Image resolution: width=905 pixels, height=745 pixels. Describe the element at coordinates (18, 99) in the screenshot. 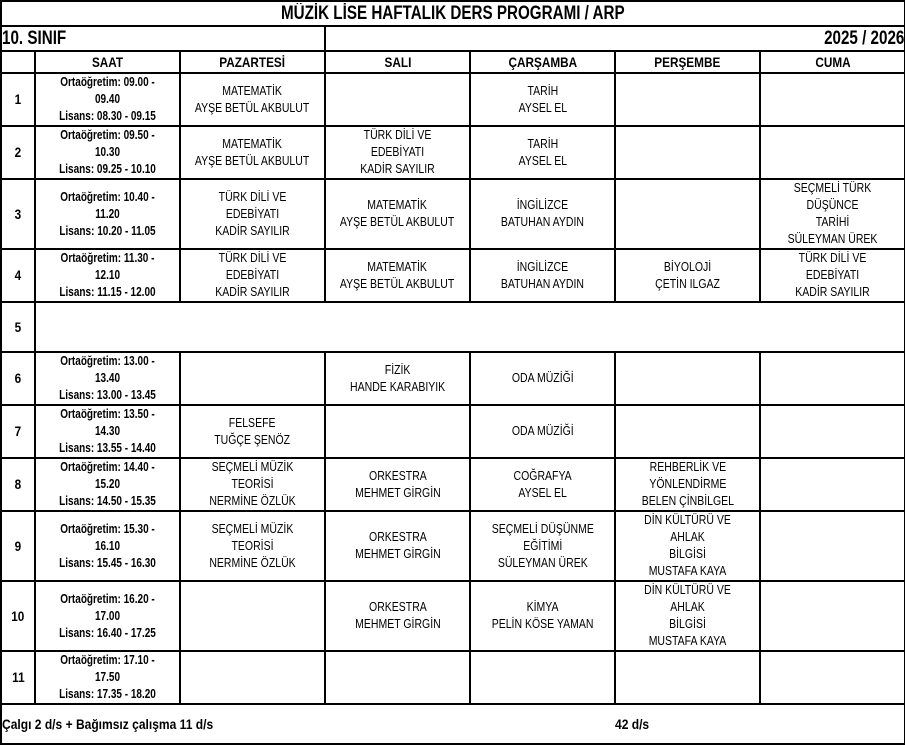

I see `period-number: 1` at that location.